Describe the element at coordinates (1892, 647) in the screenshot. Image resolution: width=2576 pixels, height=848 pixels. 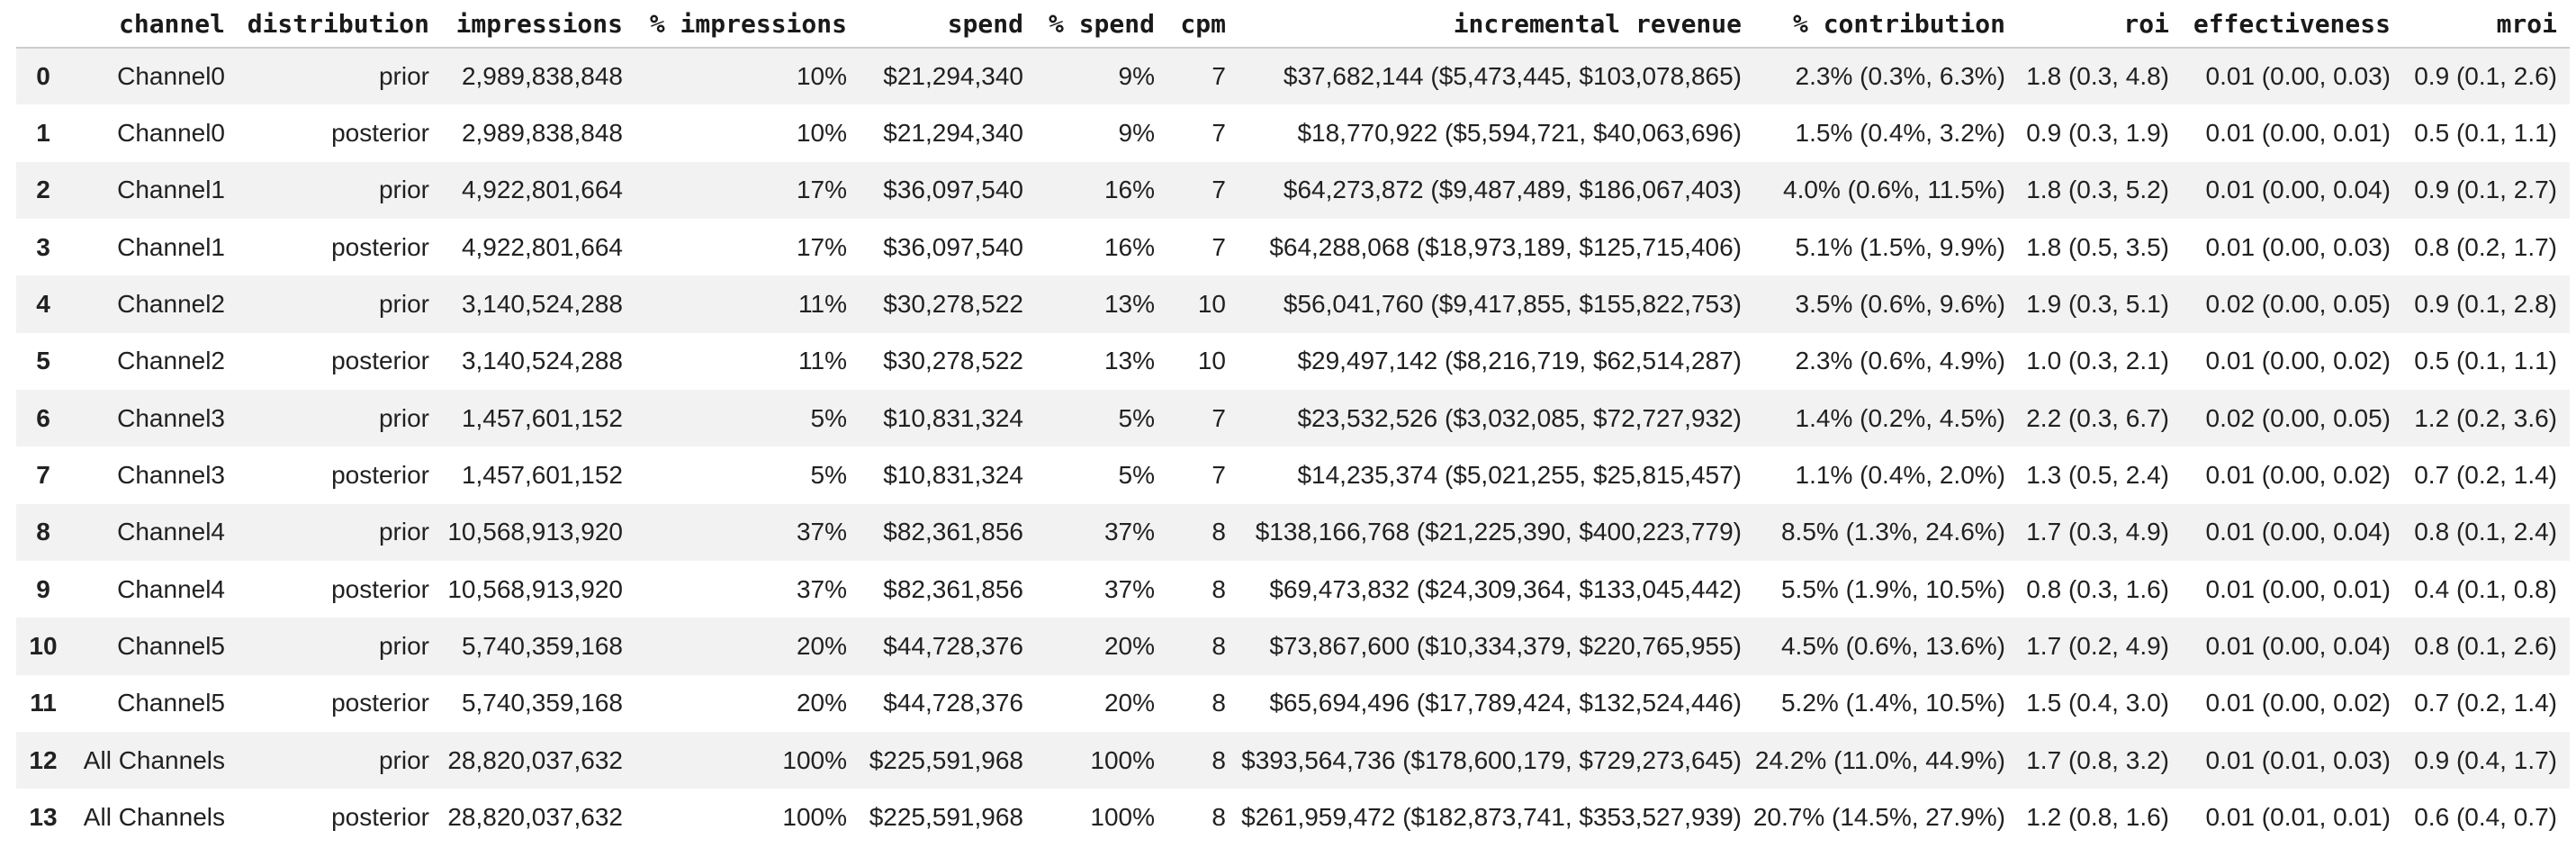
I see `cell: 4.5% (0.6%, 13.6%)` at that location.